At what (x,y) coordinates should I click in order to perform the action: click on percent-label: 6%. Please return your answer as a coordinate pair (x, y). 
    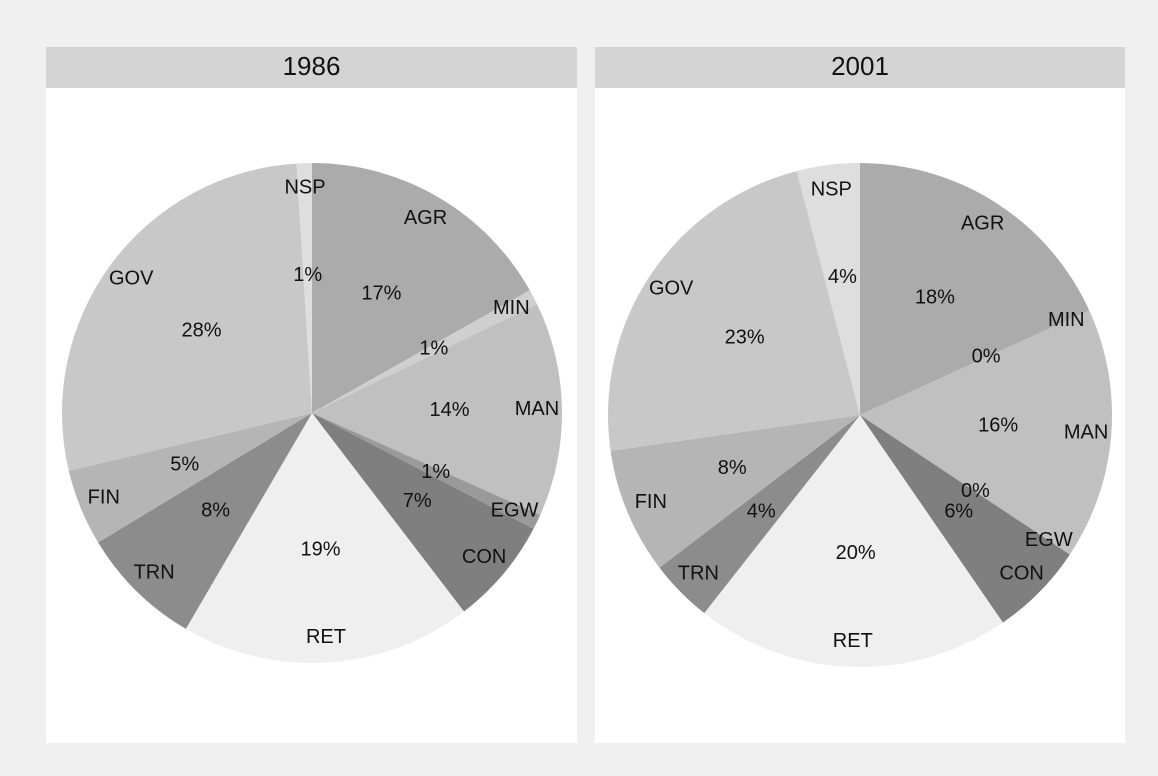
    Looking at the image, I should click on (958, 512).